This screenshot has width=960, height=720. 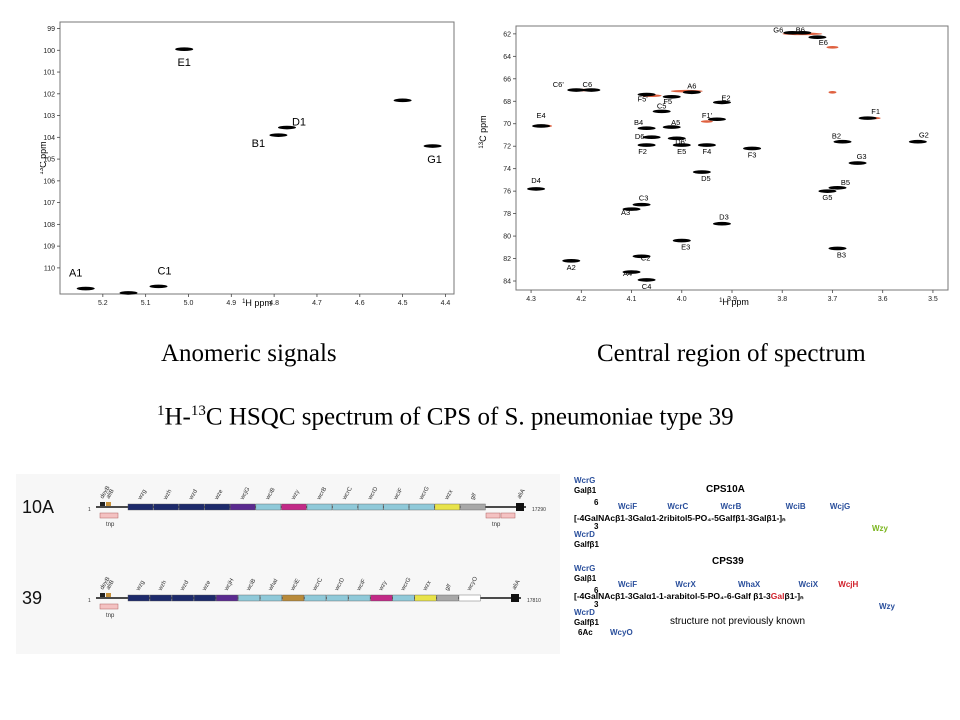 What do you see at coordinates (243, 507) in the screenshot?
I see `gene-block-wcjg` at bounding box center [243, 507].